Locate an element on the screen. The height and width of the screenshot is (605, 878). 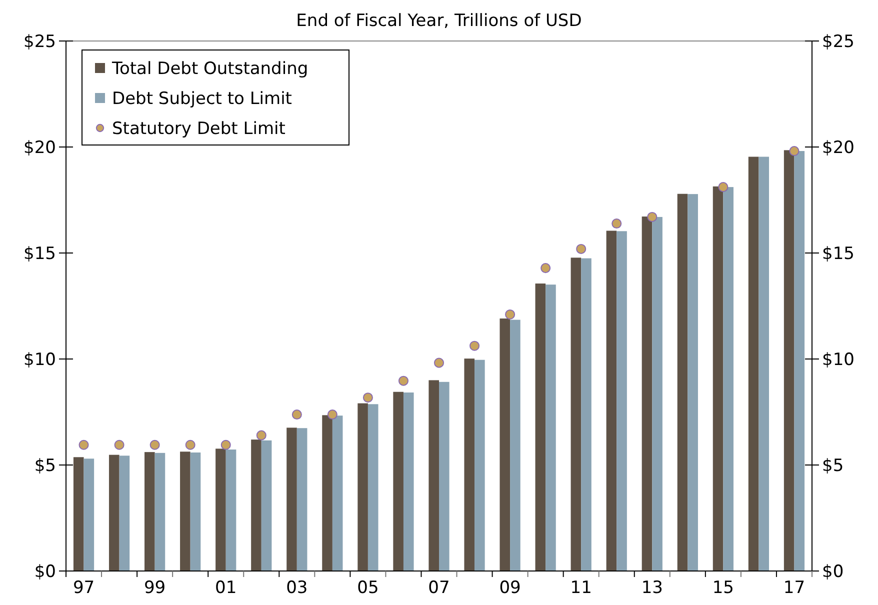
legend-label: Debt Subject to Limit is located at coordinates (202, 98).